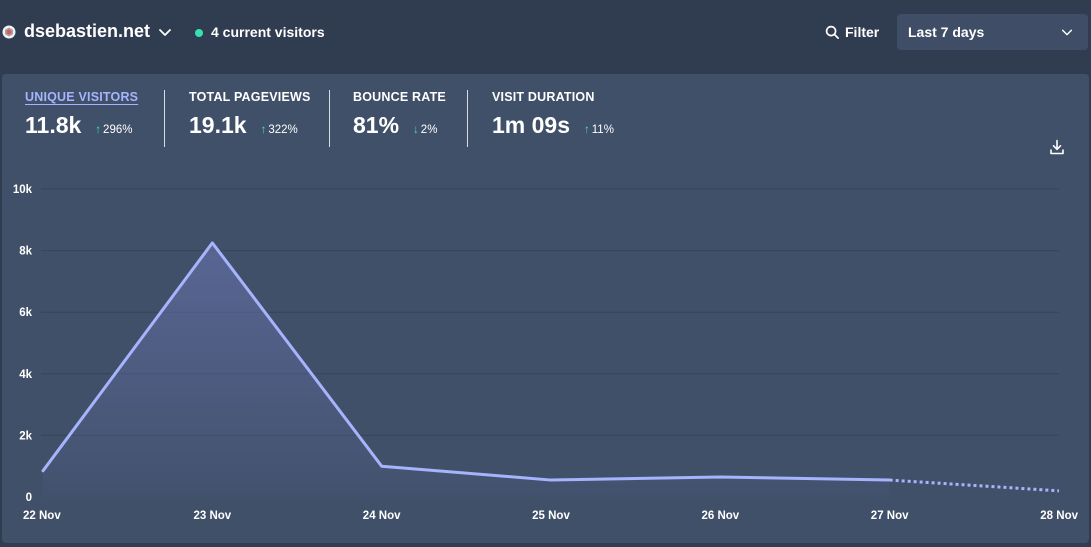 This screenshot has width=1091, height=547. Describe the element at coordinates (250, 114) in the screenshot. I see `stat-total-pageviews: TOTAL PAGEVIEWS 19.1k ↑ 322%` at that location.